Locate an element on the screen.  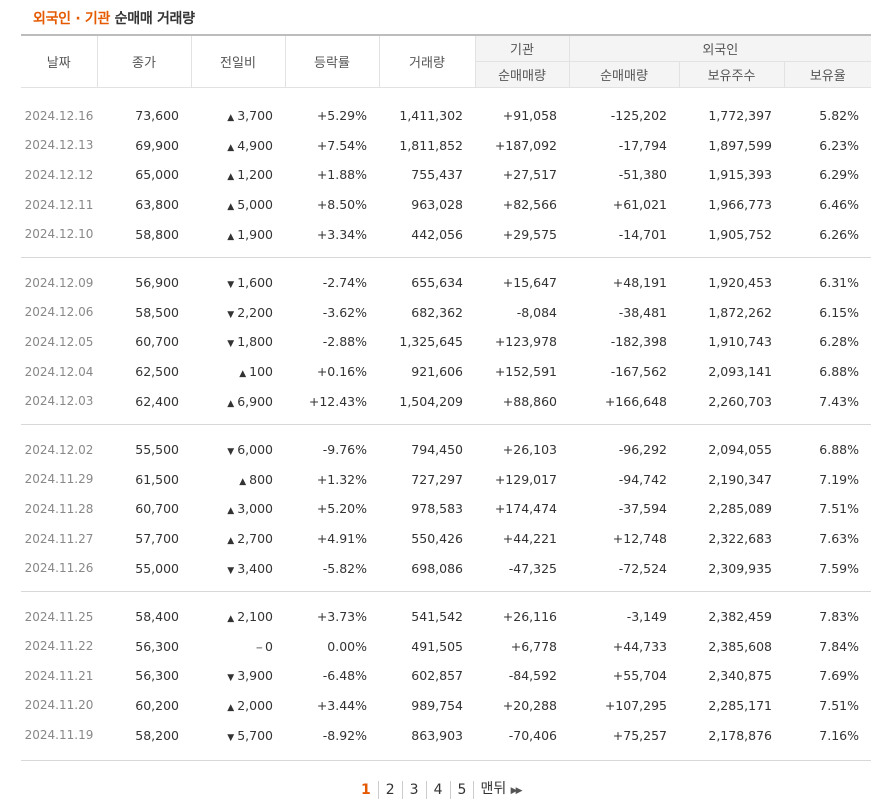
change-value: 3,000 is located at coordinates (255, 509).